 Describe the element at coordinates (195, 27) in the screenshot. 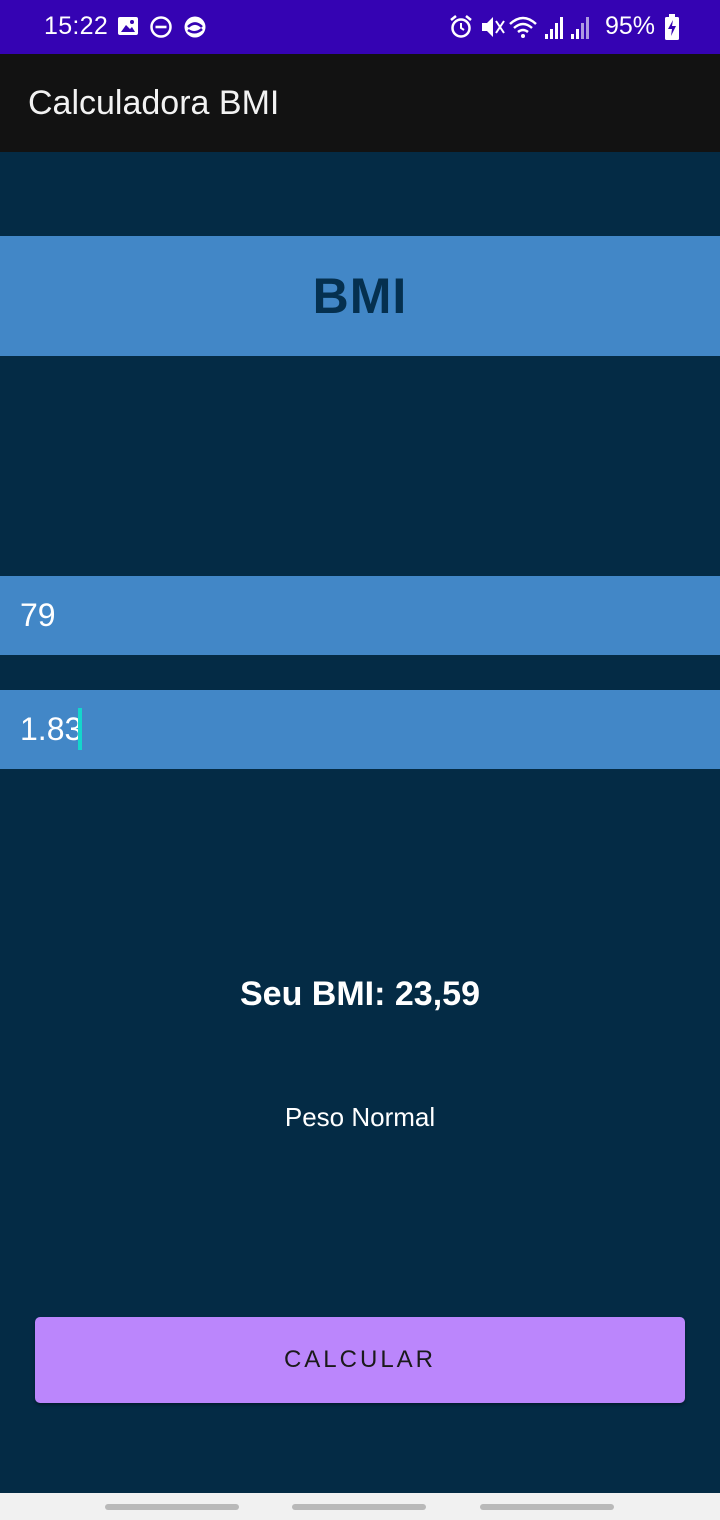

I see `sync-app-icon` at that location.